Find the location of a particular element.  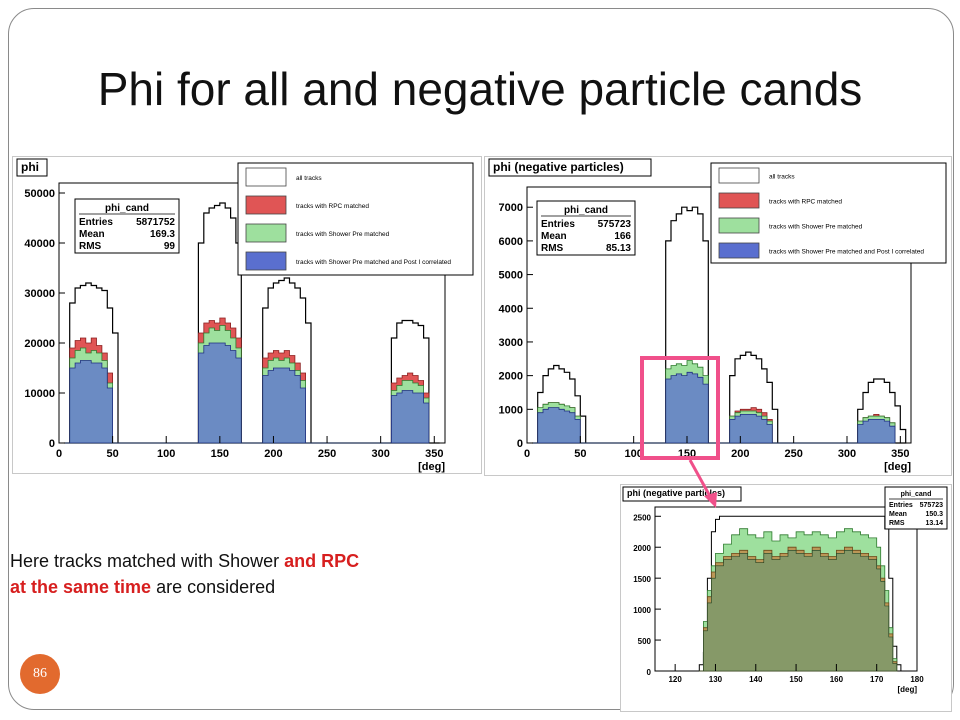

y-tick-label: 2500 is located at coordinates (642, 517).